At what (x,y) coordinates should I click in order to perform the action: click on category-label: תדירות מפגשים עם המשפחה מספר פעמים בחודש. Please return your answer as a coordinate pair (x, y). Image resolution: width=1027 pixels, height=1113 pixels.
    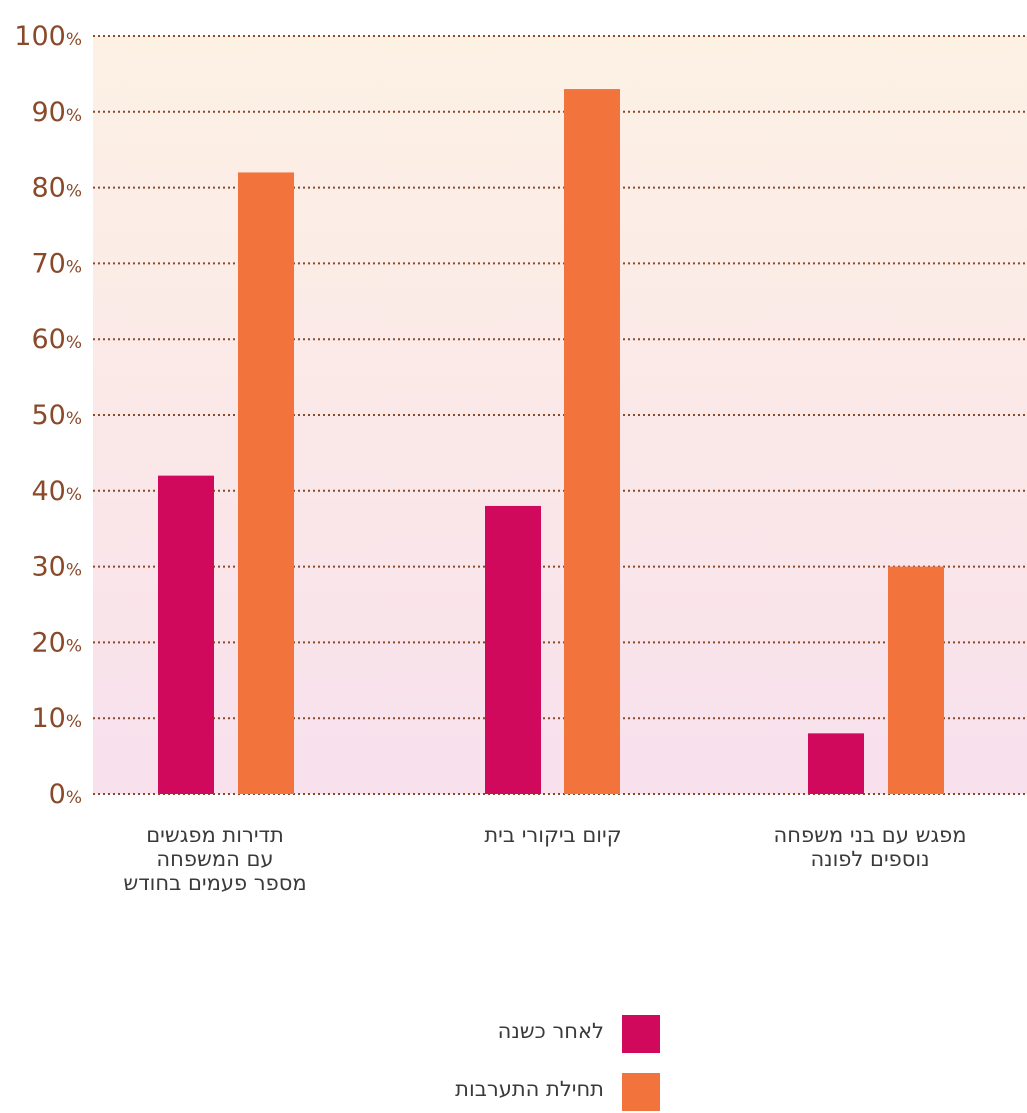
    Looking at the image, I should click on (215, 859).